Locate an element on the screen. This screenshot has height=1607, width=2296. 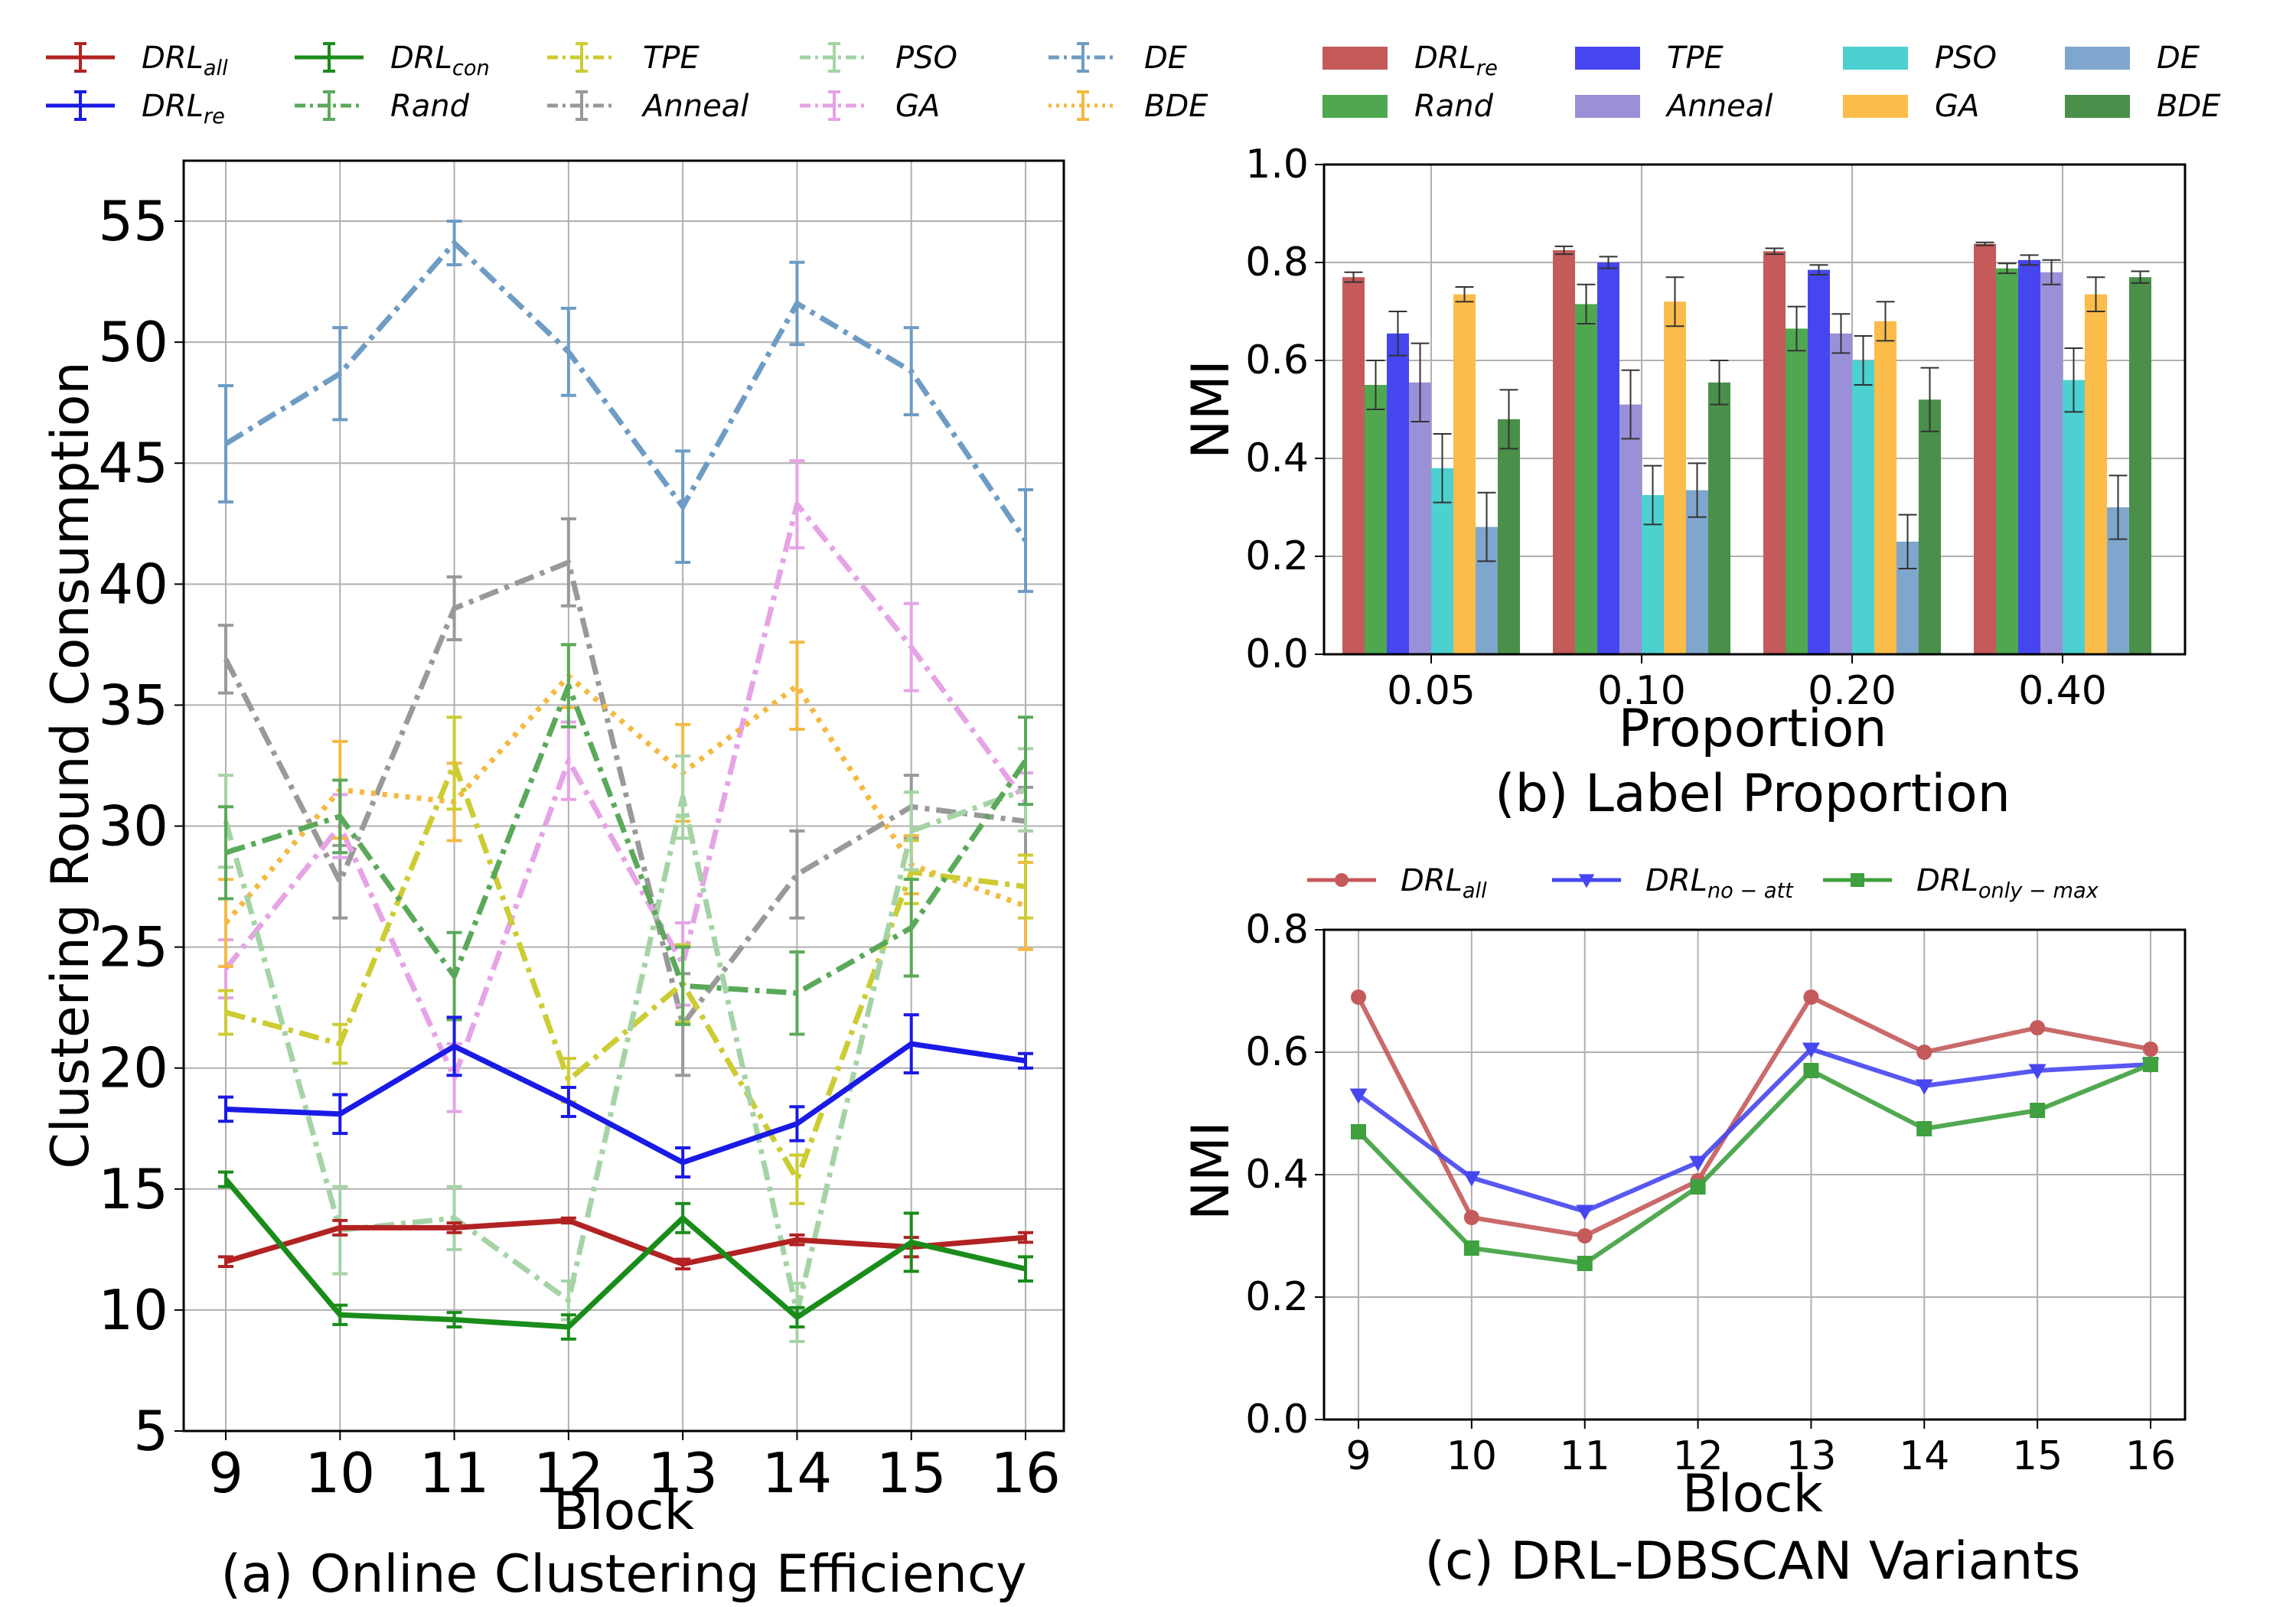
panel-a-xtick-label: 10 is located at coordinates (340, 1473).